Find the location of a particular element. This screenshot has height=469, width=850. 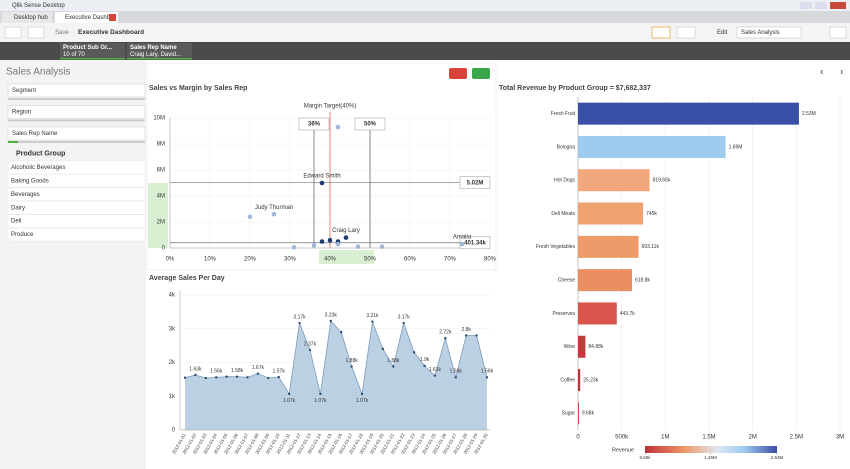

prev-sheet: ‹ is located at coordinates (821, 72).